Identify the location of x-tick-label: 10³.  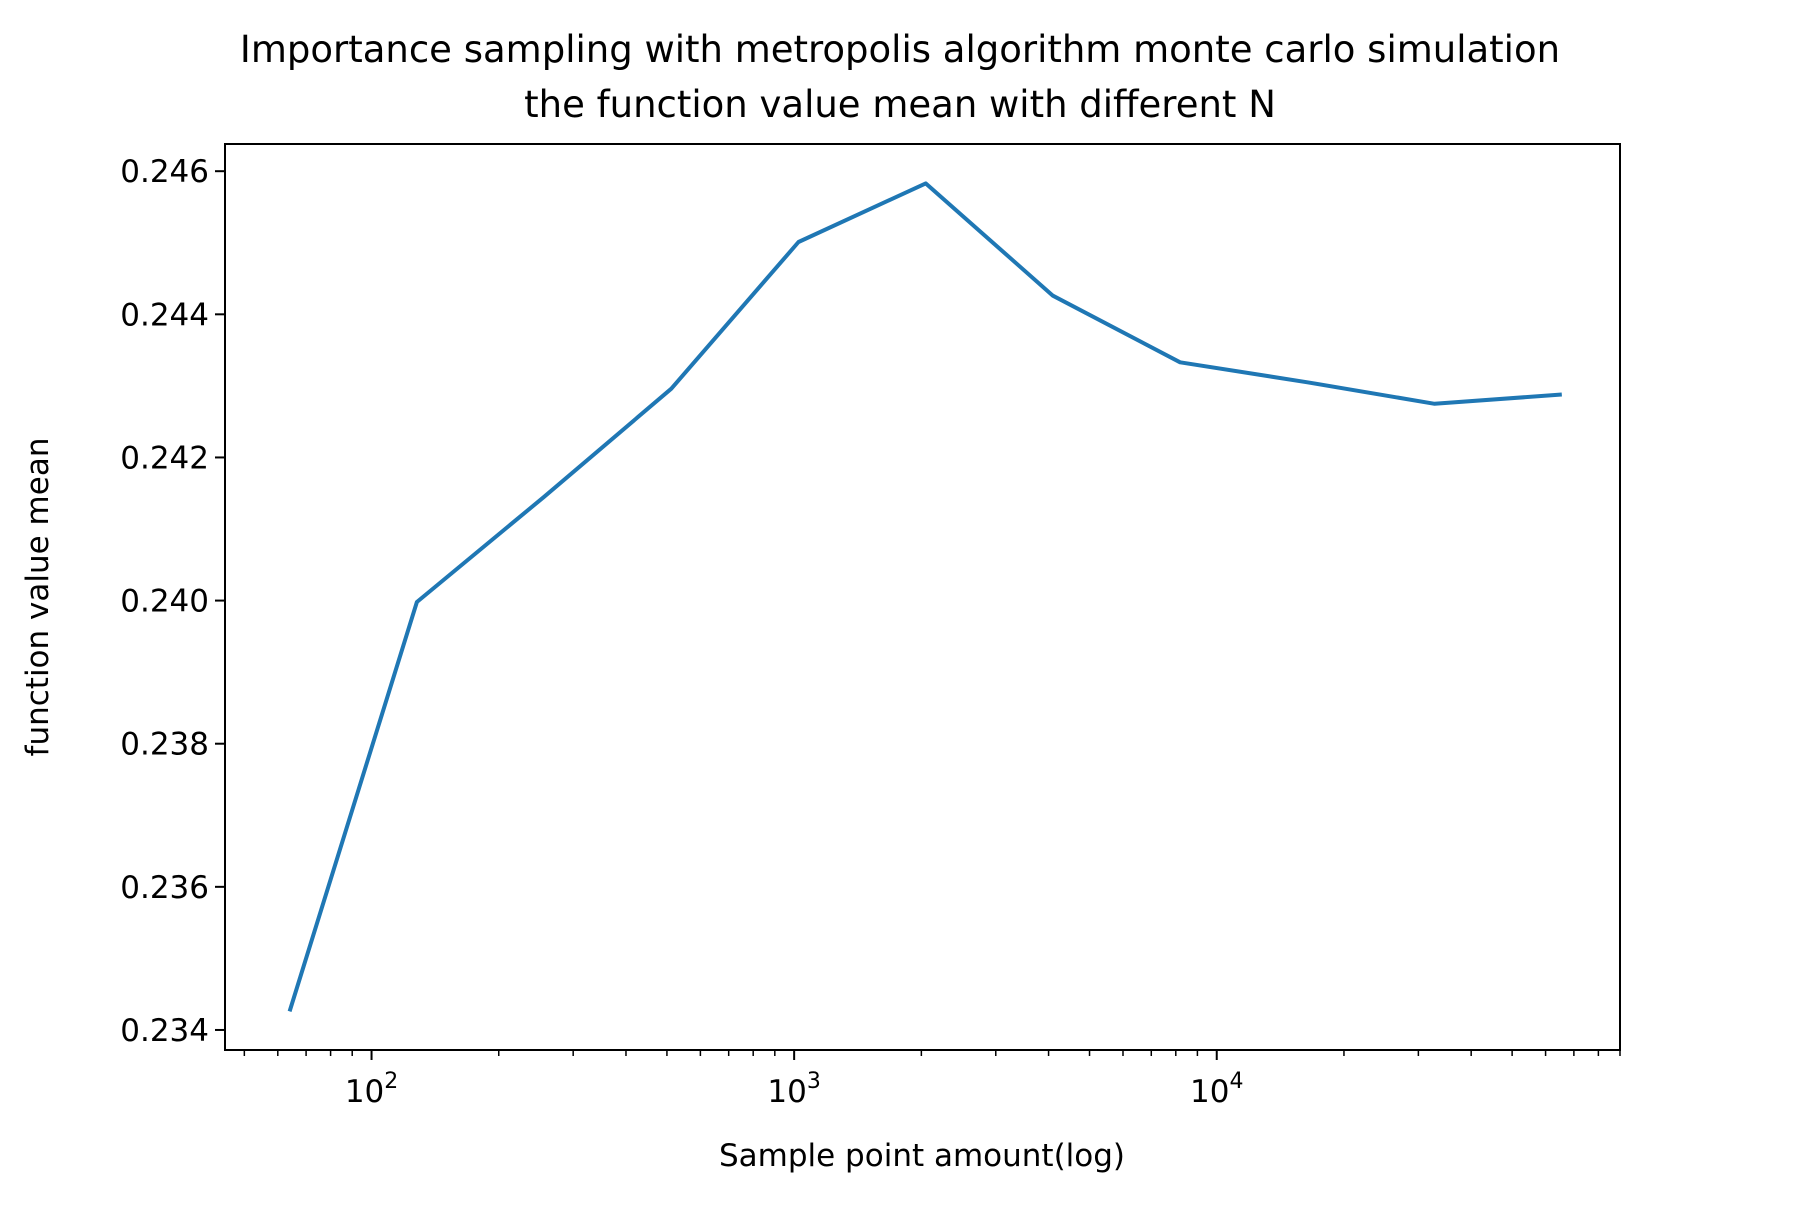
(793, 1089).